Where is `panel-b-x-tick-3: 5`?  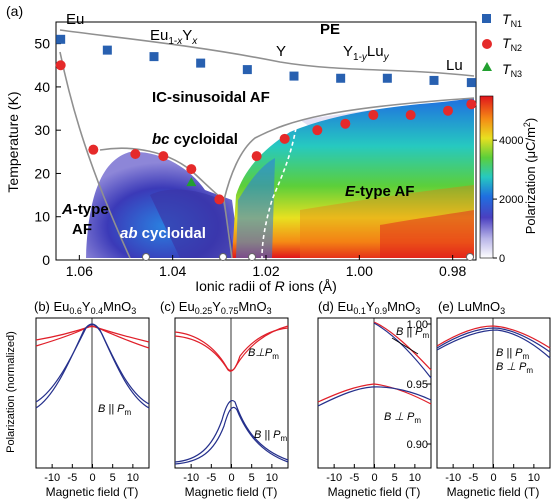 panel-b-x-tick-3: 5 is located at coordinates (113, 478).